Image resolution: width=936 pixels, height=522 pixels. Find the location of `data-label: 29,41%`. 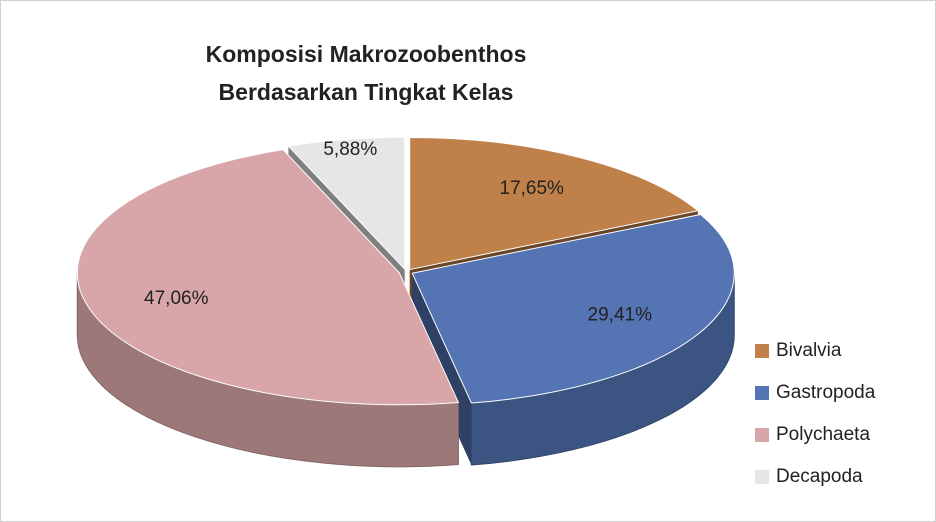

data-label: 29,41% is located at coordinates (620, 315).